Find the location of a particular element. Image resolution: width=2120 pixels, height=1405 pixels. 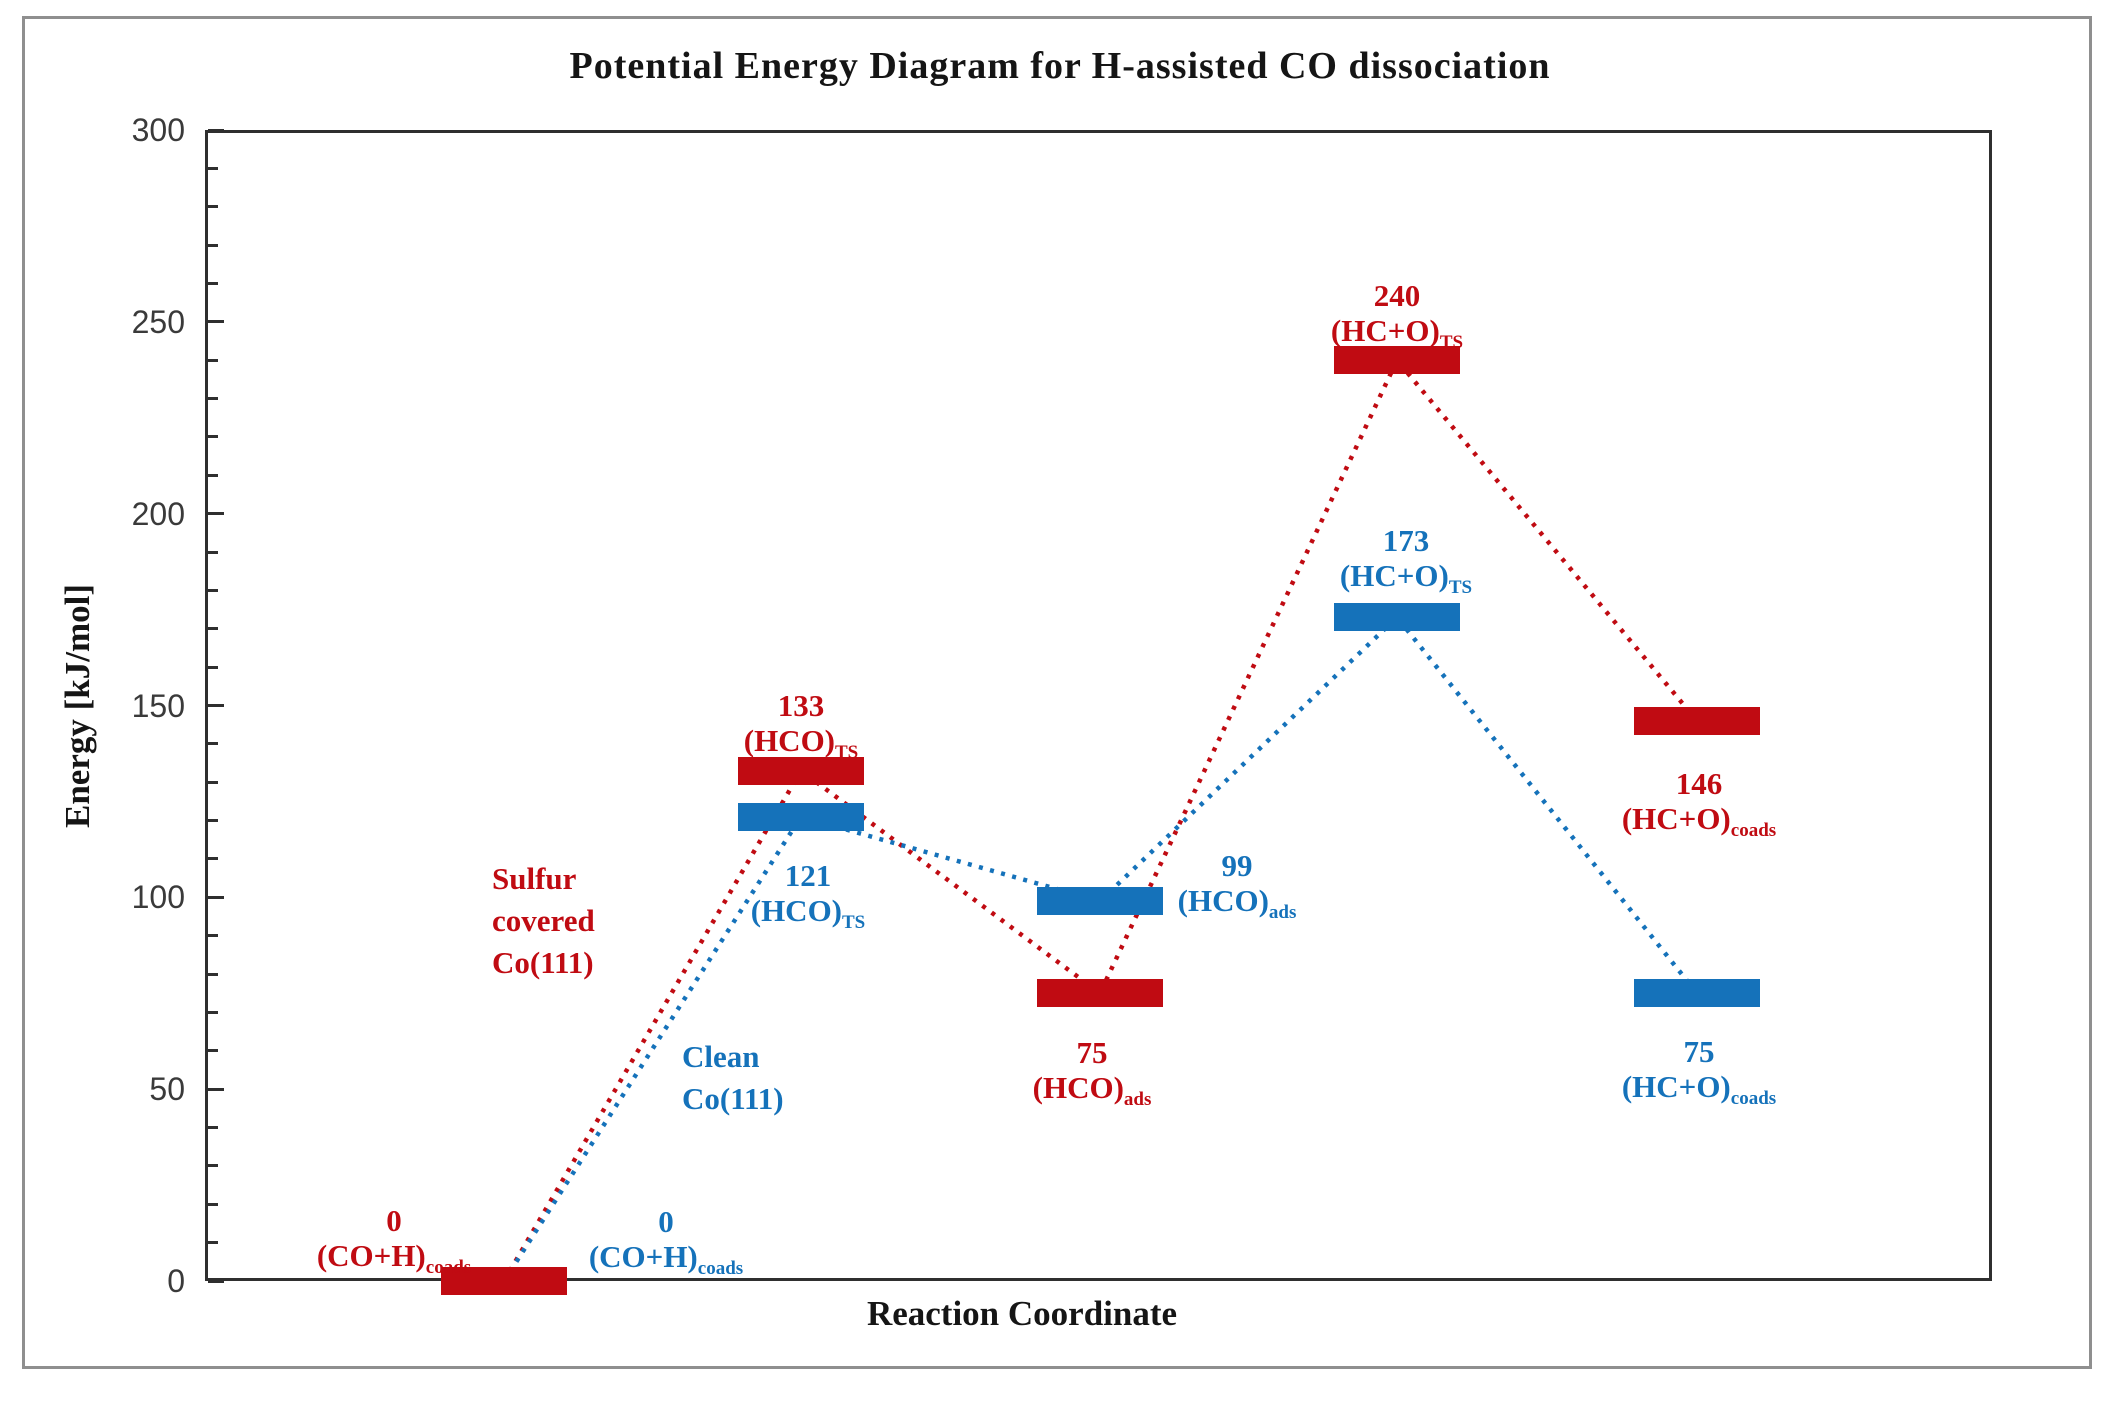

level-label: 146 (HC+O)coads is located at coordinates (1699, 803).